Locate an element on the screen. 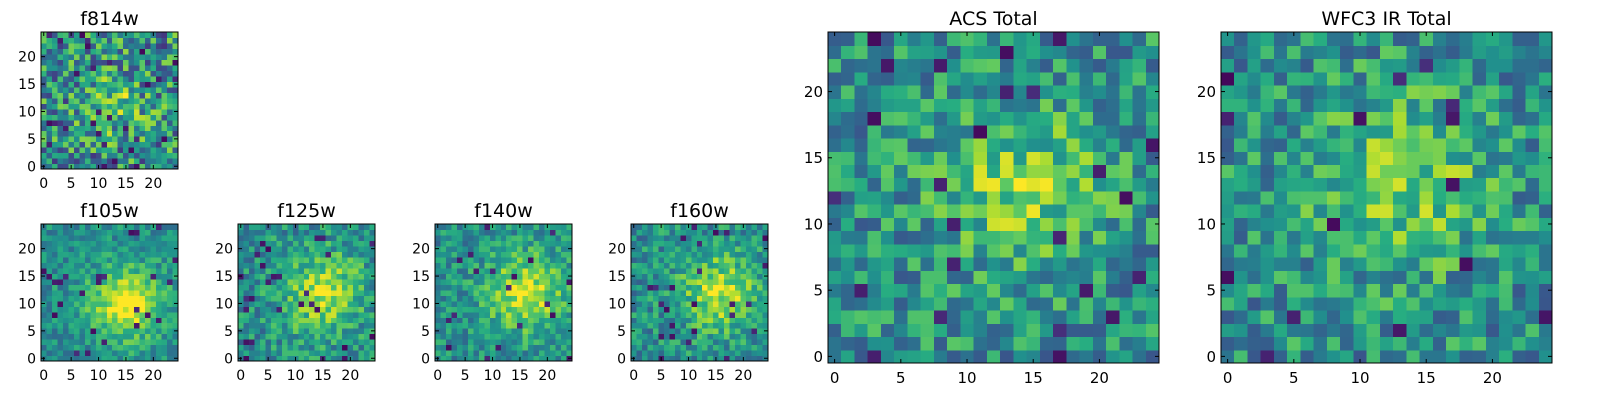  y-tick-label: 15 is located at coordinates (1206, 158).